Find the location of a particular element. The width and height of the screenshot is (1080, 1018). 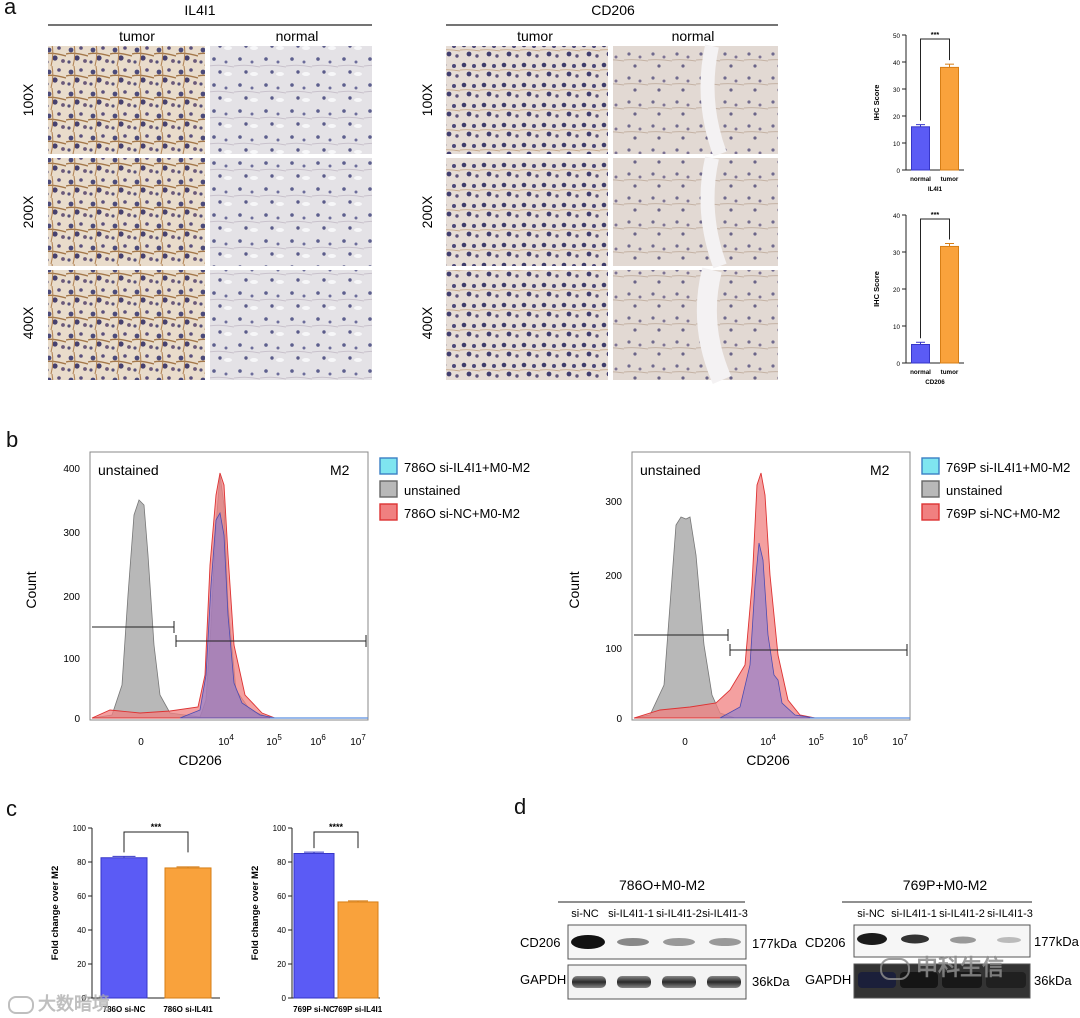

wb-right-lane-2: si-IL4I1-2 is located at coordinates (962, 914).